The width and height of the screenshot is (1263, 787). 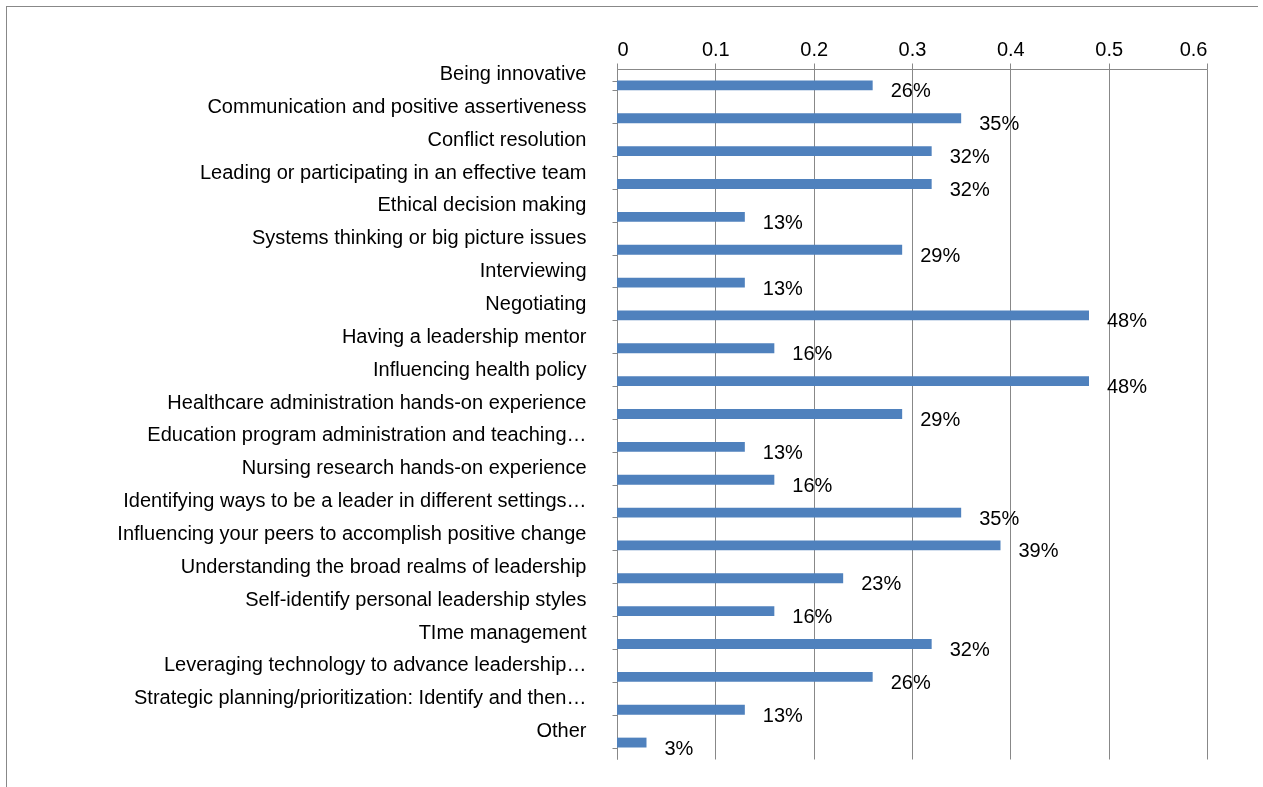 What do you see at coordinates (419, 237) in the screenshot?
I see `y-tick-label: Systems thinking or big picture issues` at bounding box center [419, 237].